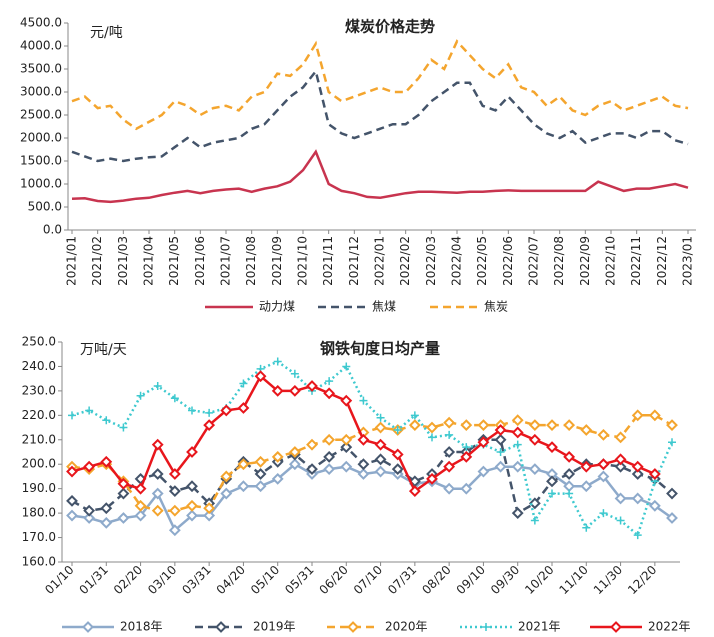 The height and width of the screenshot is (637, 714). Describe the element at coordinates (128, 580) in the screenshot. I see `x-tick-label: 02/20` at that location.